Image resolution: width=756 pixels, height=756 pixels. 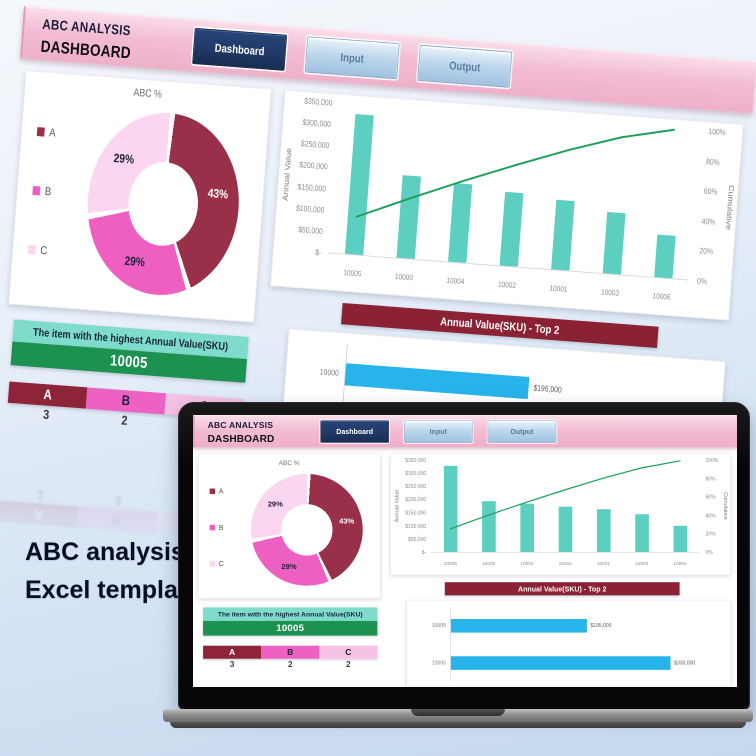 I want to click on top2-row: 10005 $330,000, so click(x=564, y=662).